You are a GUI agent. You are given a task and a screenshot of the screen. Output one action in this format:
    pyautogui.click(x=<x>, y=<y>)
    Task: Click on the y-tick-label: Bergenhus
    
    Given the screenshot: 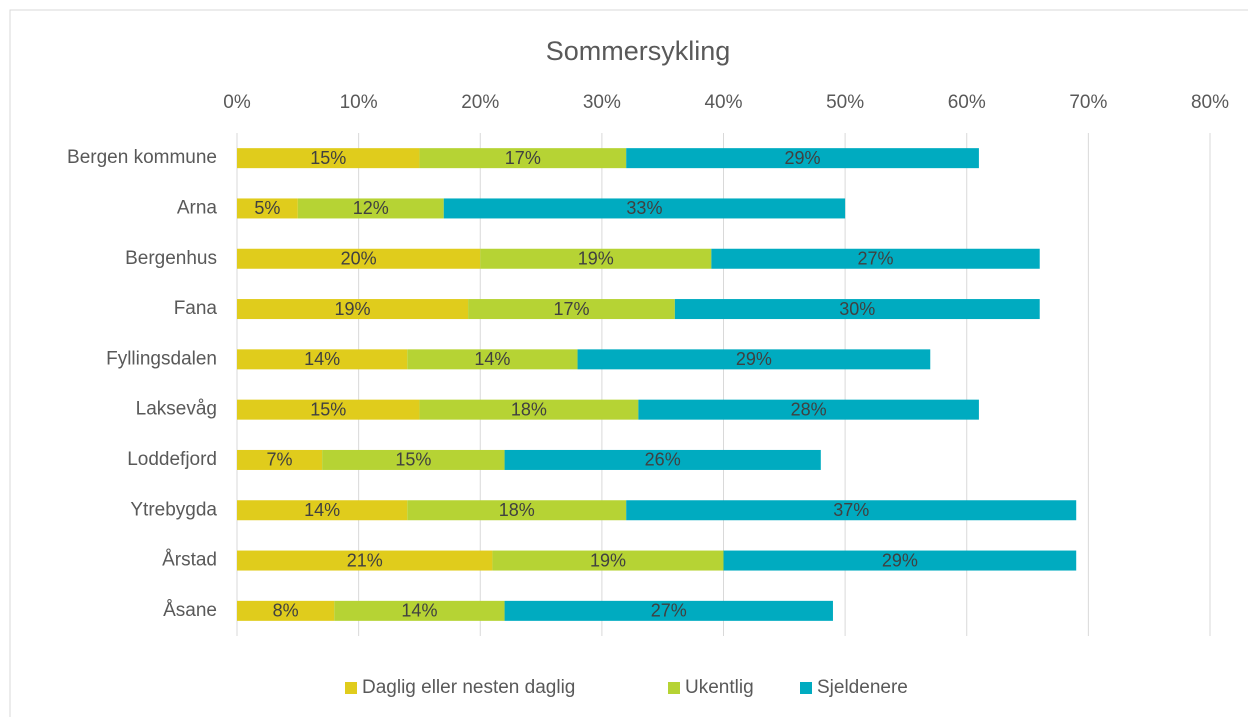 What is the action you would take?
    pyautogui.click(x=171, y=258)
    